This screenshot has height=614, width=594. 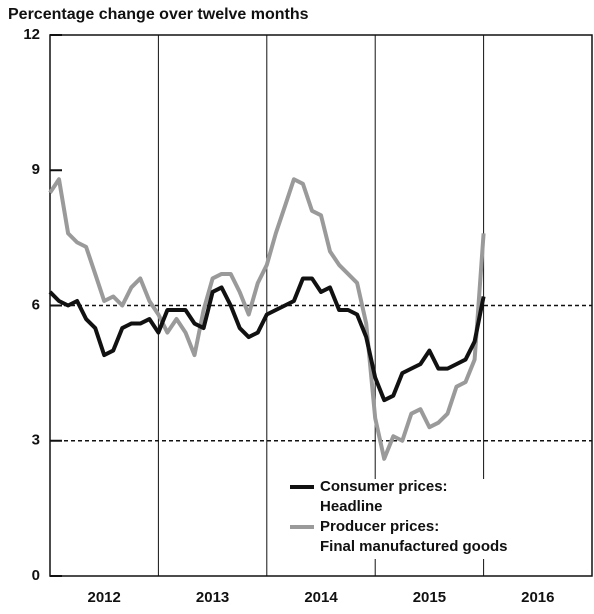 What do you see at coordinates (36, 169) in the screenshot?
I see `y-tick-label: 9` at bounding box center [36, 169].